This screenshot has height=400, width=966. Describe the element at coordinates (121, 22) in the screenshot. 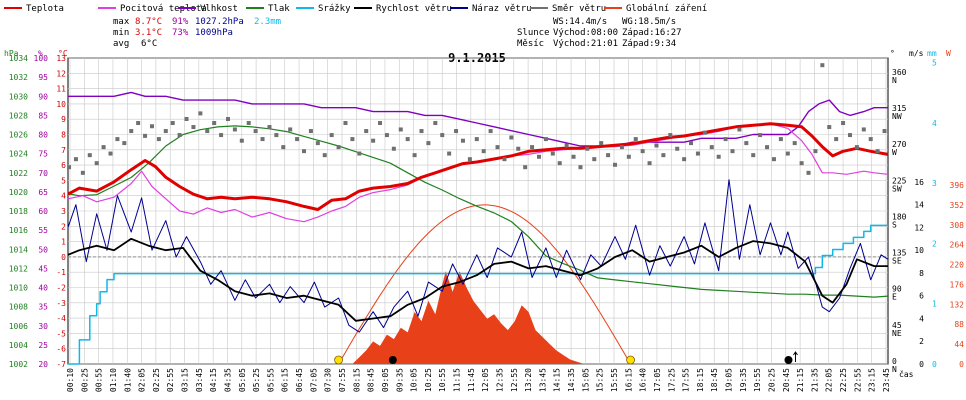

I see `stat-max-label: max` at that location.